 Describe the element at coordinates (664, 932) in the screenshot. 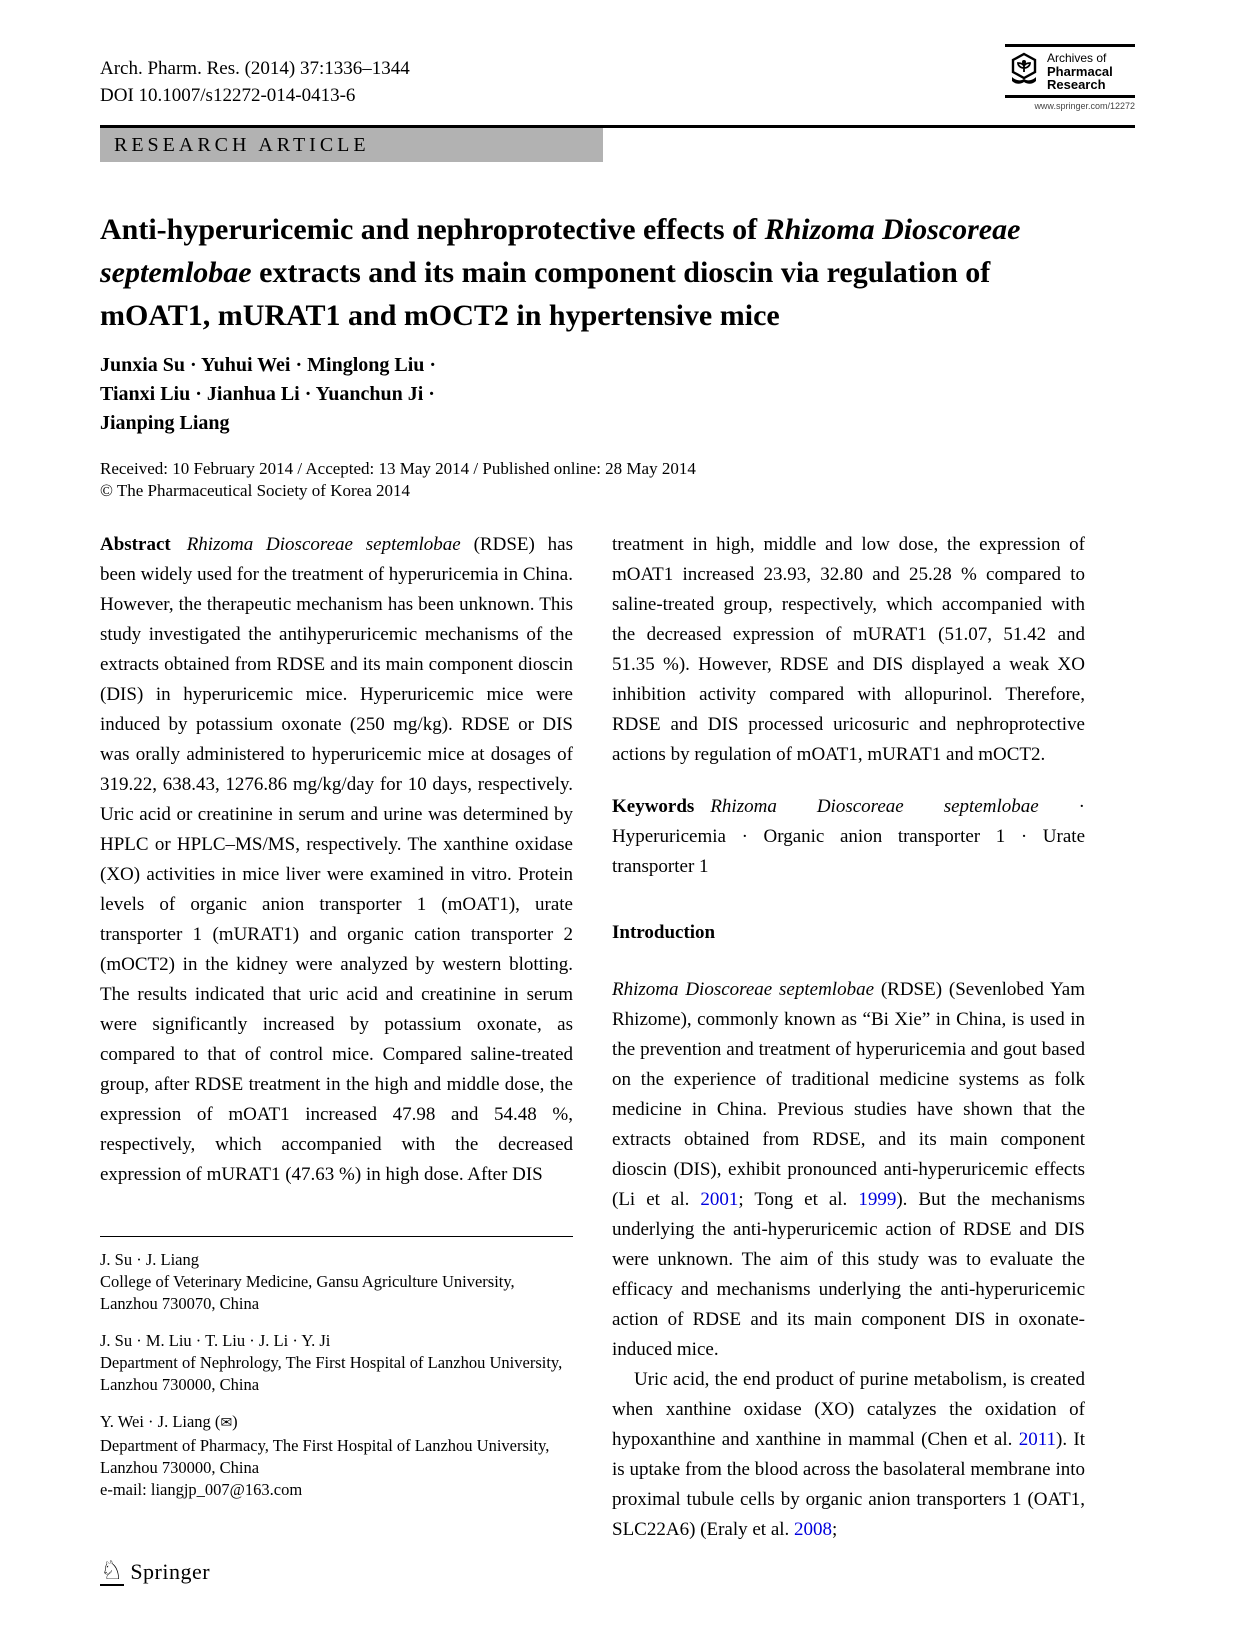

I see `introduction-heading: Introduction` at that location.